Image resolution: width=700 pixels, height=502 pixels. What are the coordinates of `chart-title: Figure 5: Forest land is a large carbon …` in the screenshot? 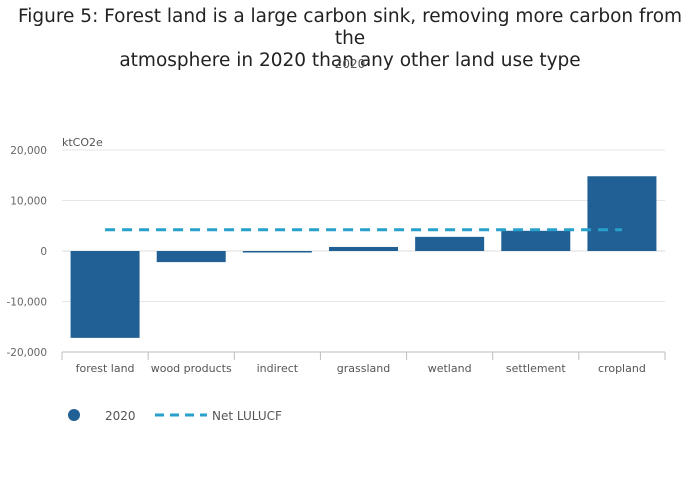 It's located at (350, 39).